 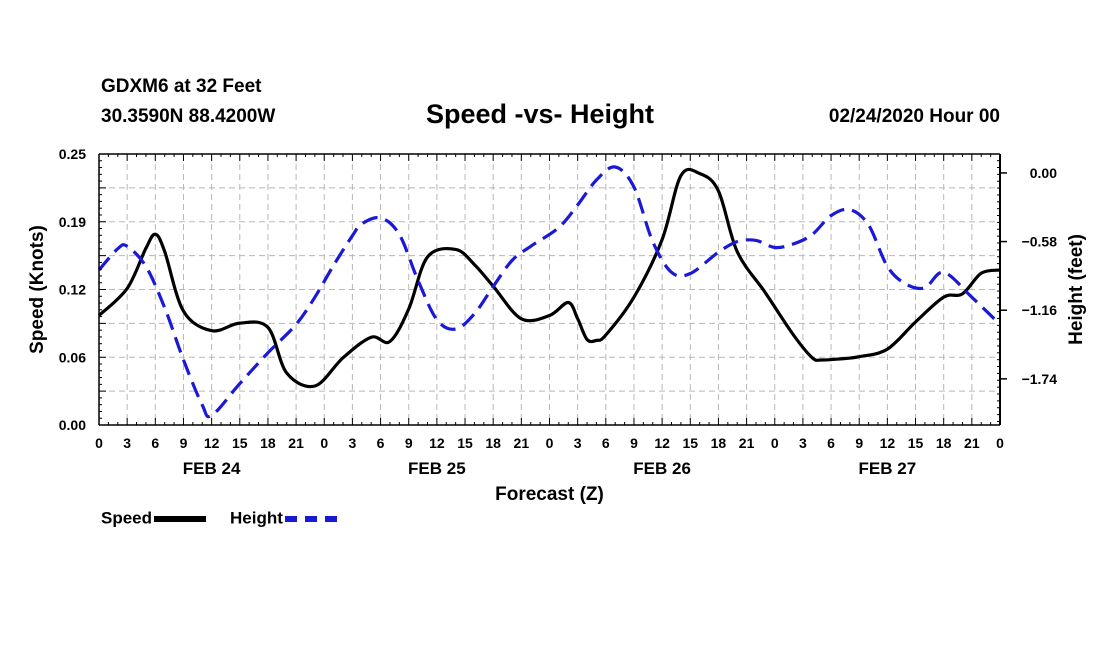 What do you see at coordinates (1040, 379) in the screenshot?
I see `y-tick-label-right: −1.74` at bounding box center [1040, 379].